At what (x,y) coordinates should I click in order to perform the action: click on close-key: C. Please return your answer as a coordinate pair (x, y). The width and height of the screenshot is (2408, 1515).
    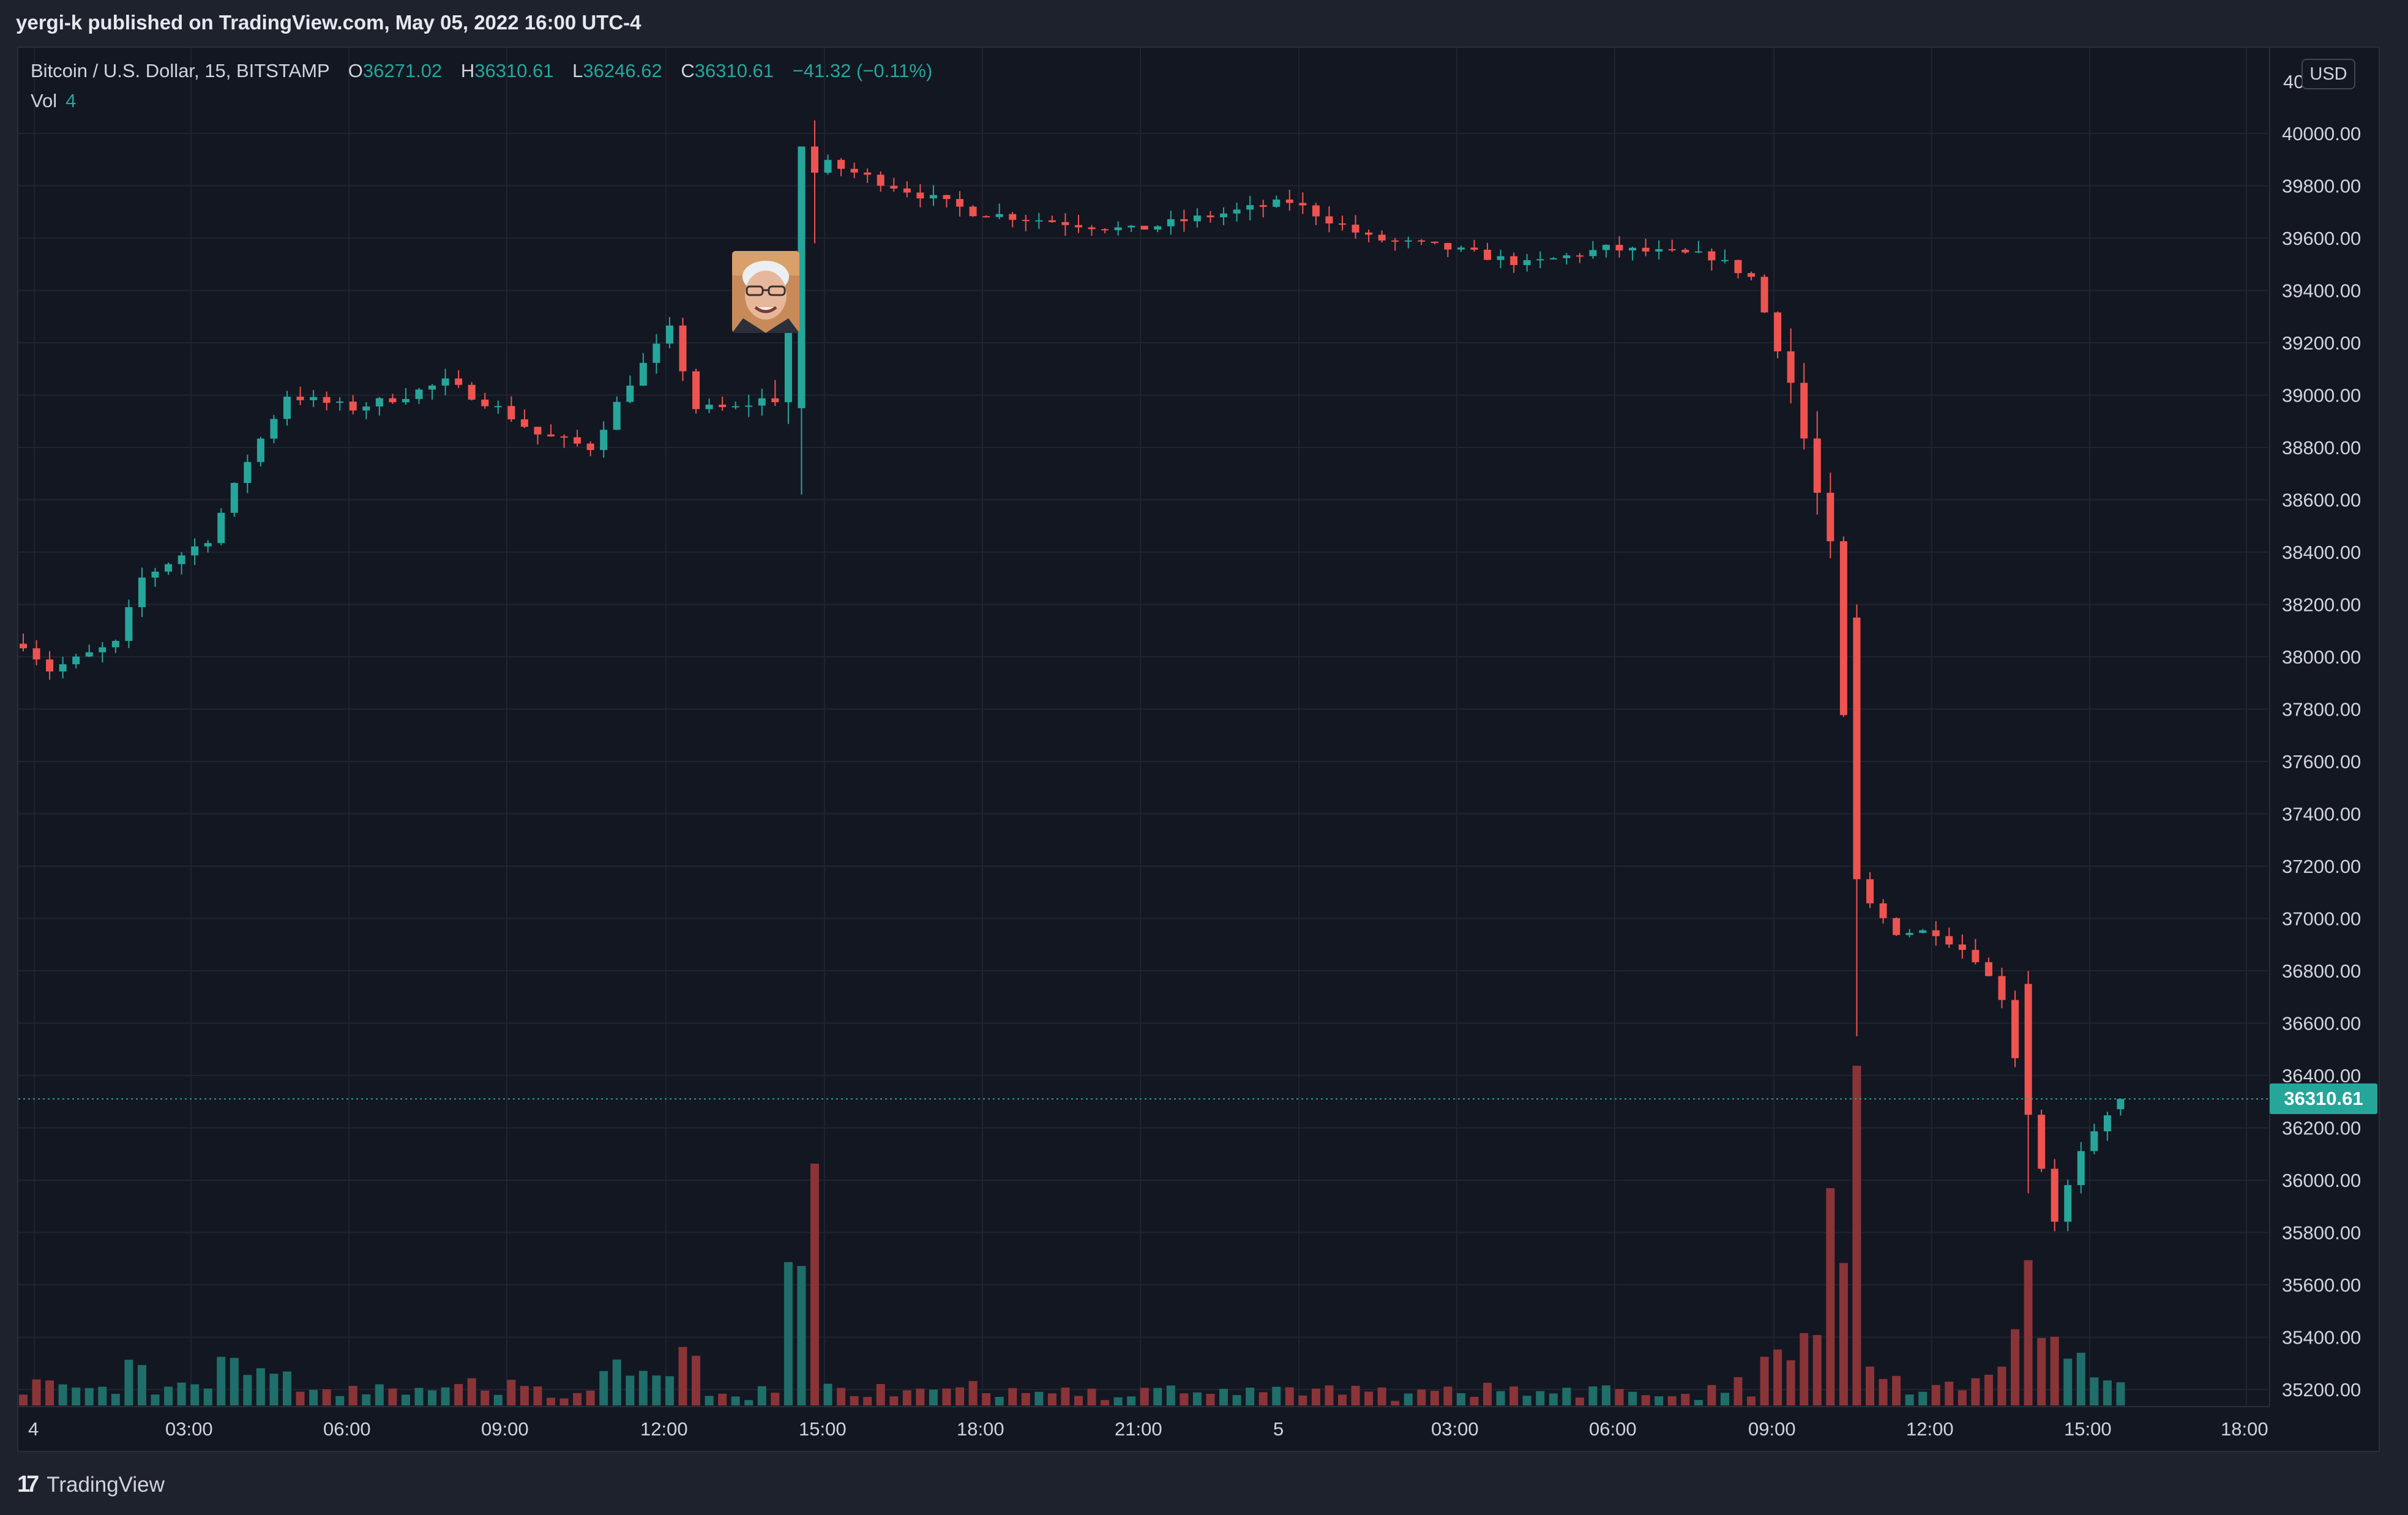
    Looking at the image, I should click on (688, 70).